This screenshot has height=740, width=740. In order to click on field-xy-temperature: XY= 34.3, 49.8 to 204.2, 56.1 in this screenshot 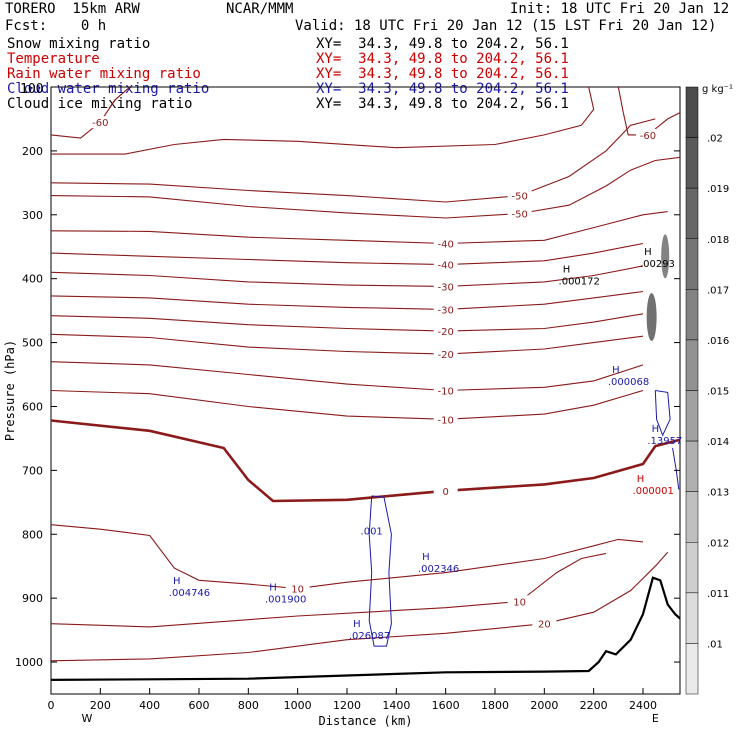, I will do `click(442, 59)`.